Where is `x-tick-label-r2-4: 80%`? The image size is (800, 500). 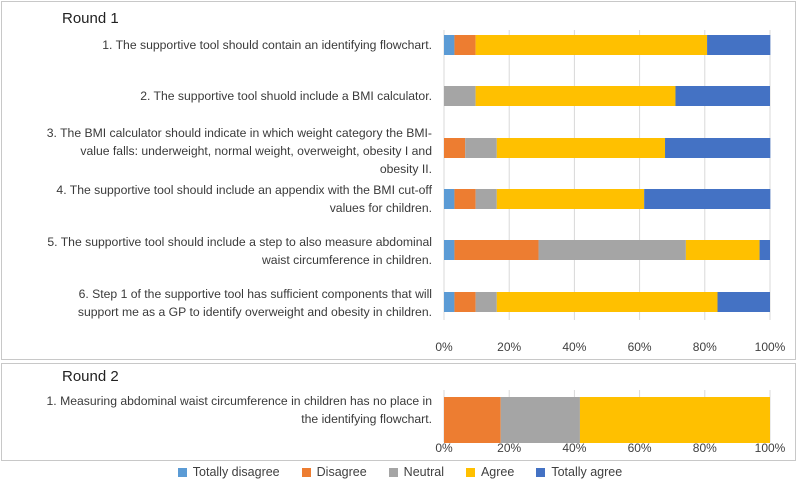 x-tick-label-r2-4: 80% is located at coordinates (705, 448).